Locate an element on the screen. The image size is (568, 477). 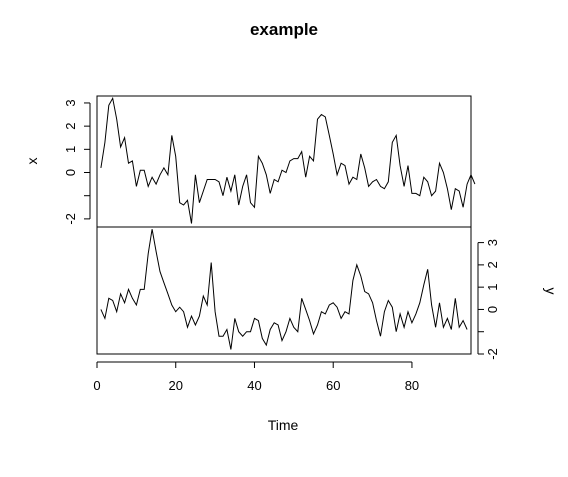
panel-x-y-tick-label: 2 is located at coordinates (70, 126).